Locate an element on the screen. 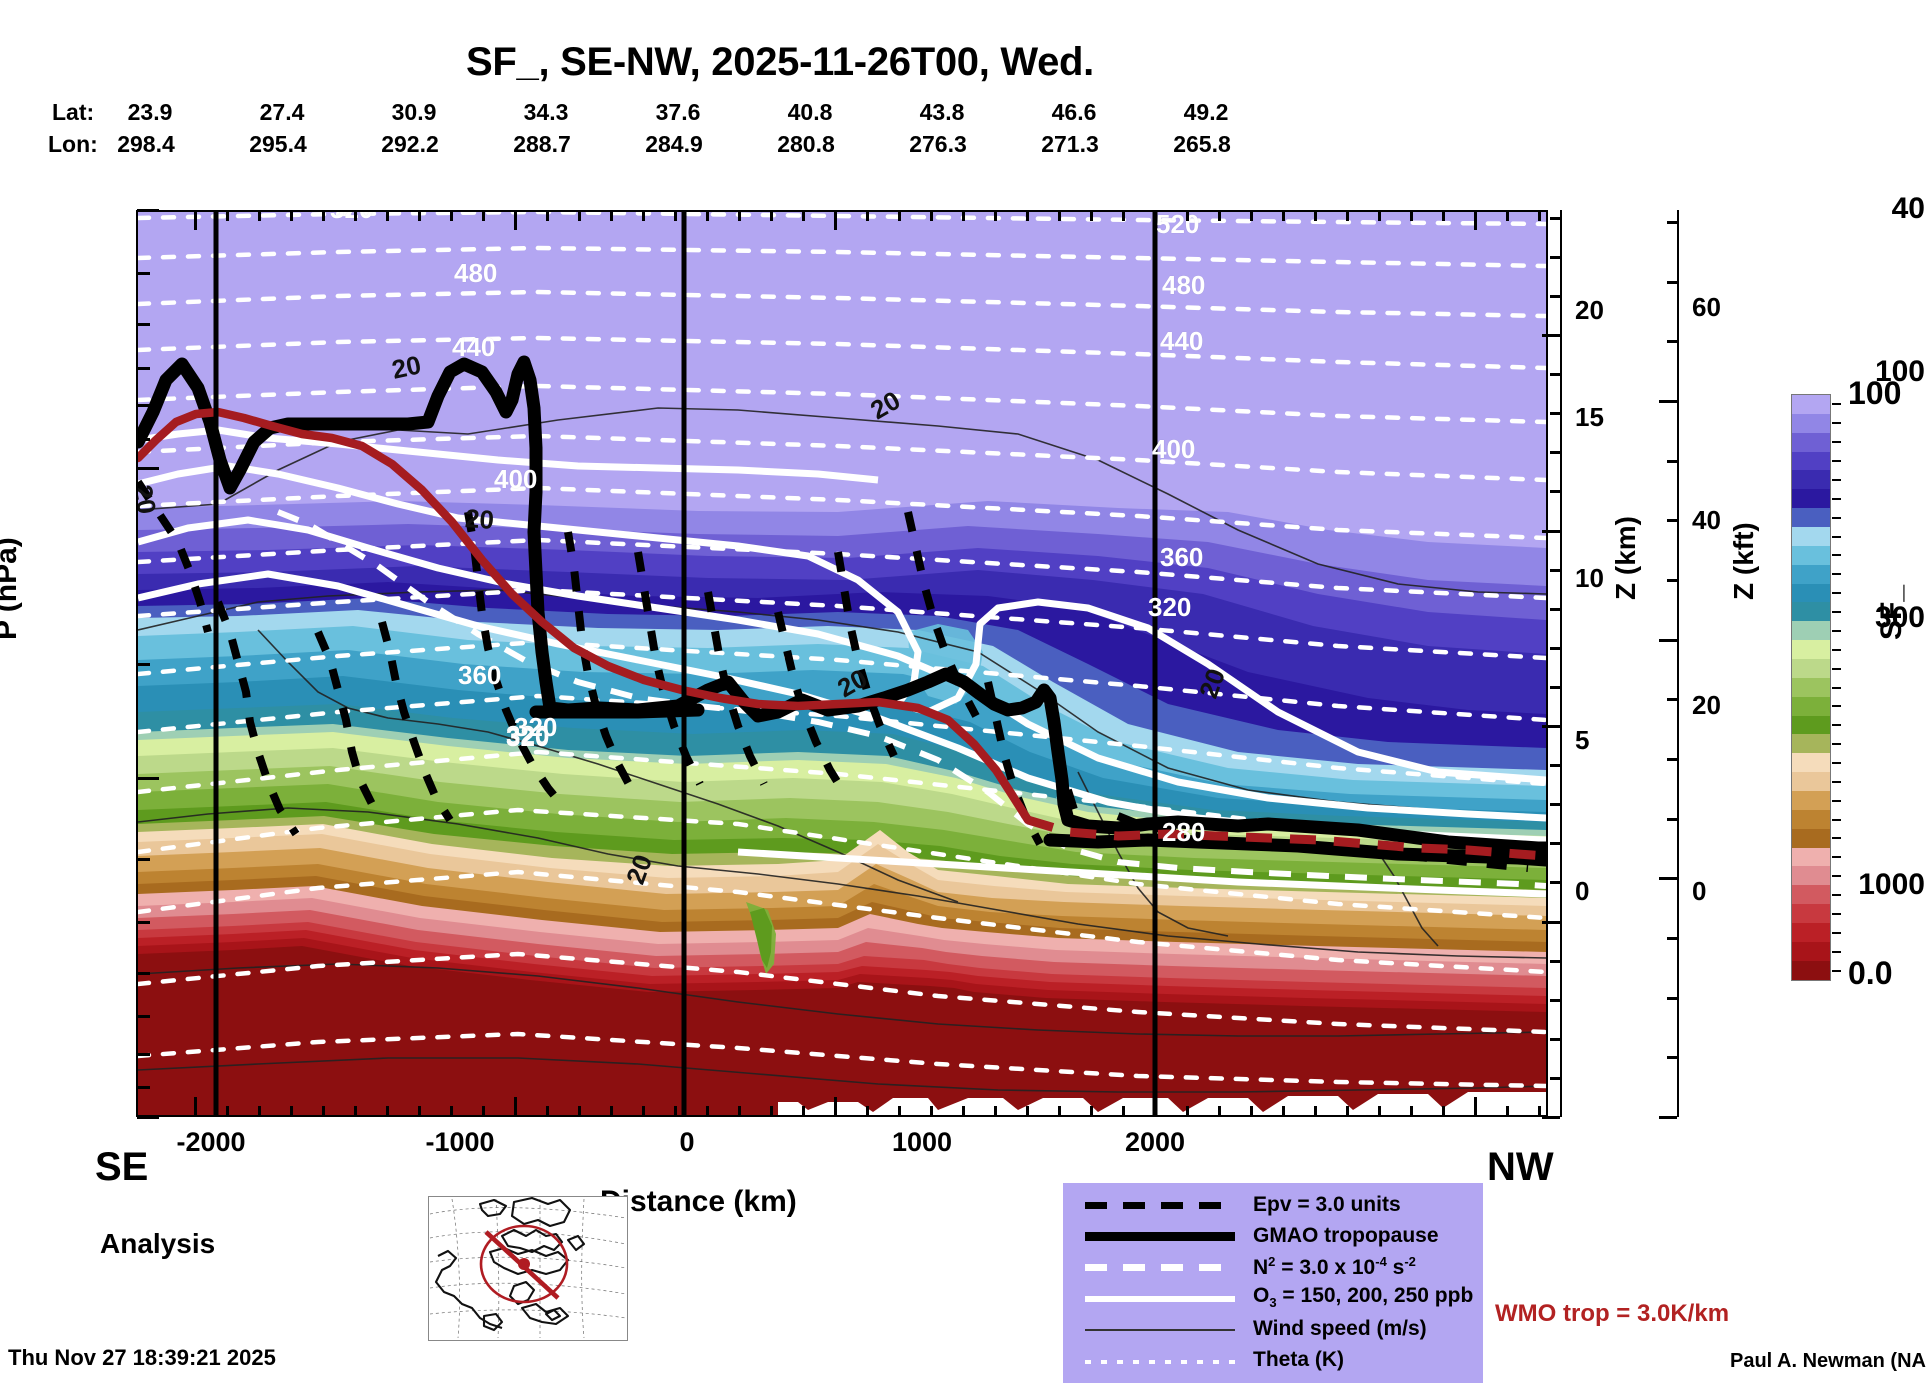 Image resolution: width=1926 pixels, height=1394 pixels. lon-value-0: 298.4 is located at coordinates (146, 144).